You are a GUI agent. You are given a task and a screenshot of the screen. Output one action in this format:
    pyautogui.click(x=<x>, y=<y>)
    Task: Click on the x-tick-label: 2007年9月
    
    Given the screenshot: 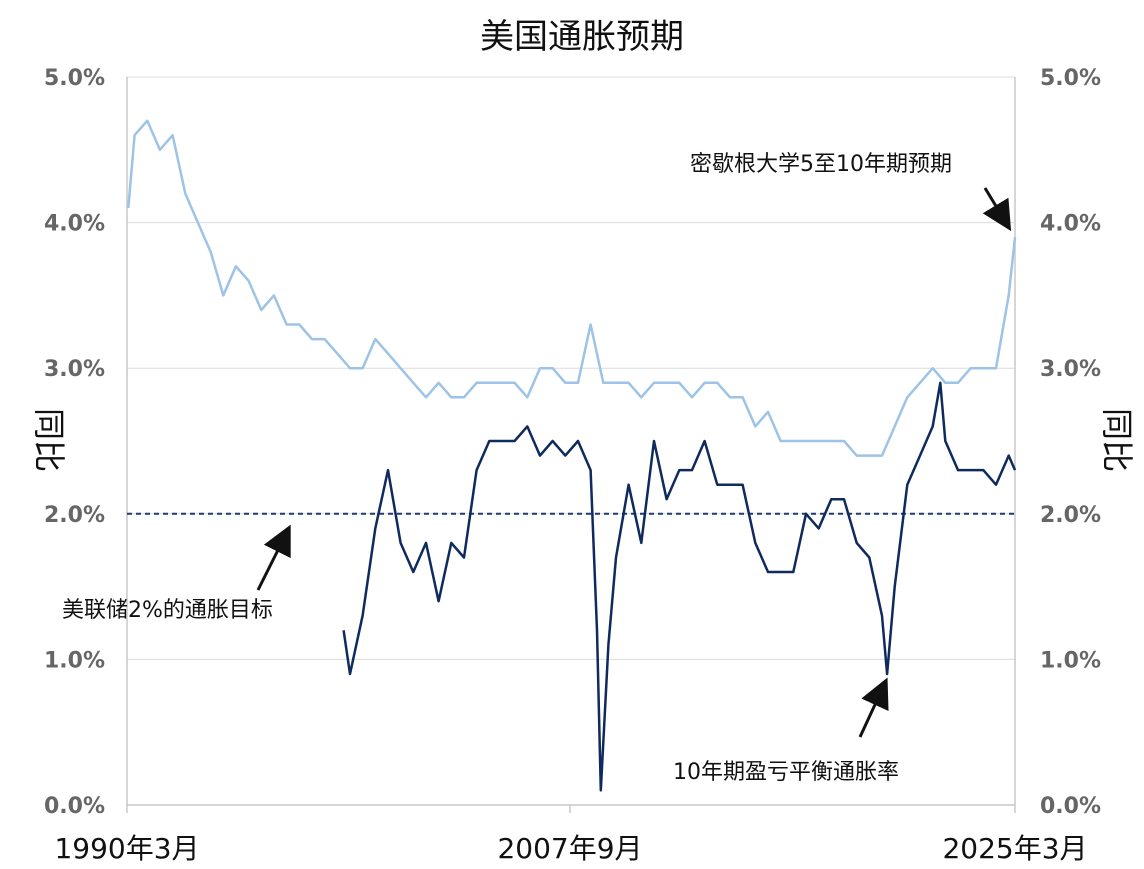 What is the action you would take?
    pyautogui.click(x=569, y=848)
    